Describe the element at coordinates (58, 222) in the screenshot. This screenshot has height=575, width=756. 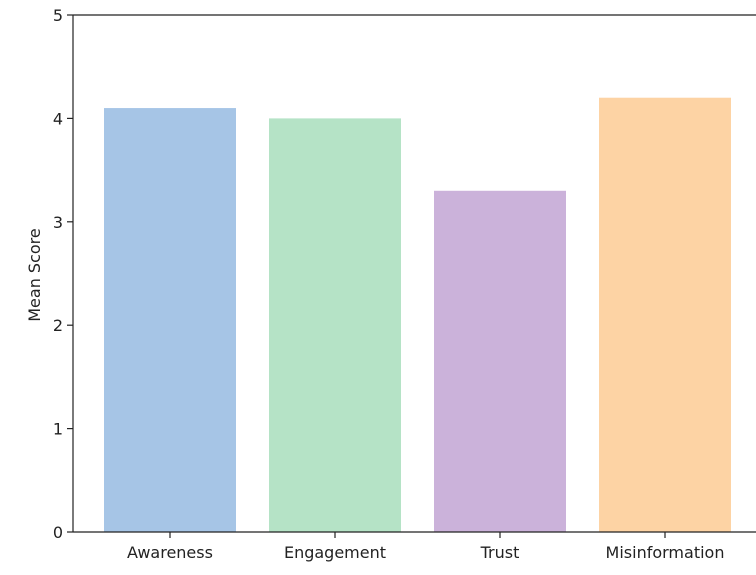
I see `y-tick-label: 3` at that location.